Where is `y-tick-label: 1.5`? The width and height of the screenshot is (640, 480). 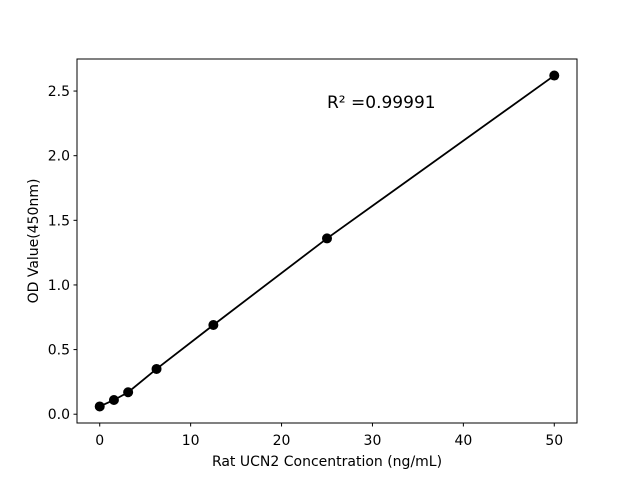
y-tick-label: 1.5 is located at coordinates (59, 221).